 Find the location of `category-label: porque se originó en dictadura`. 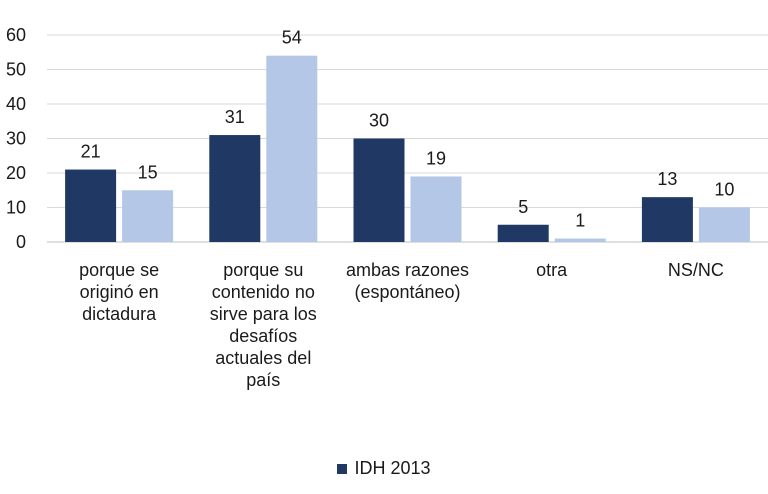

category-label: porque se originó en dictadura is located at coordinates (119, 292).